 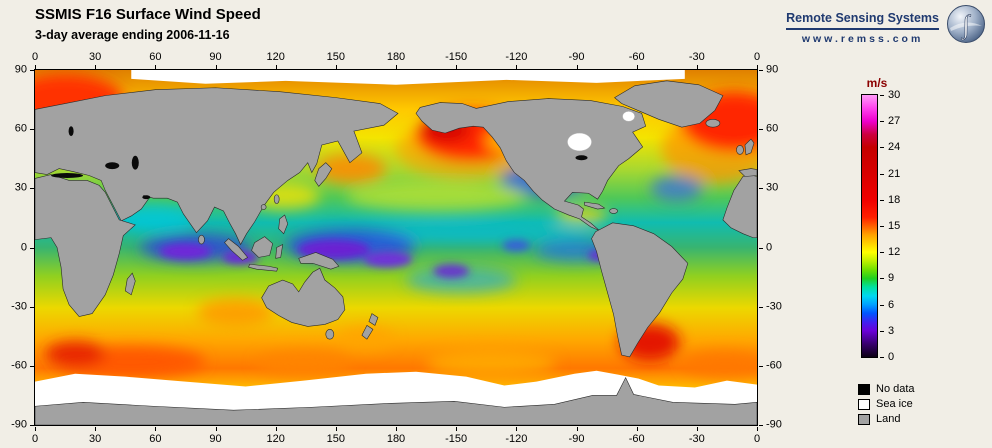 I want to click on page-subtitle: 3-day average ending 2006-11-16, so click(x=132, y=35).